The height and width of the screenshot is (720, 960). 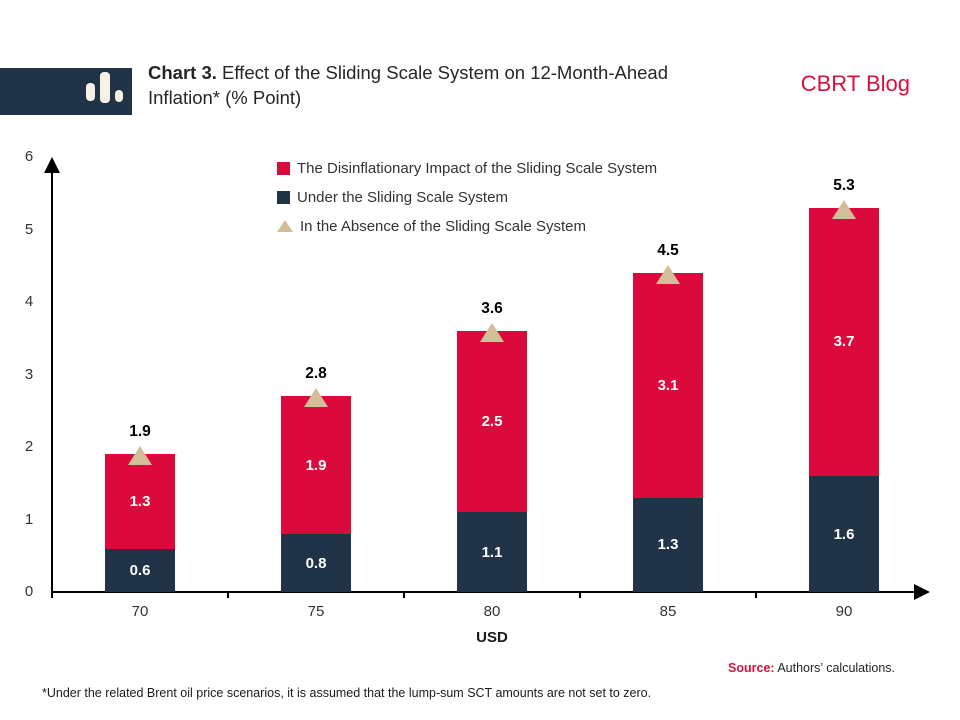 I want to click on x-axis, so click(x=483, y=592).